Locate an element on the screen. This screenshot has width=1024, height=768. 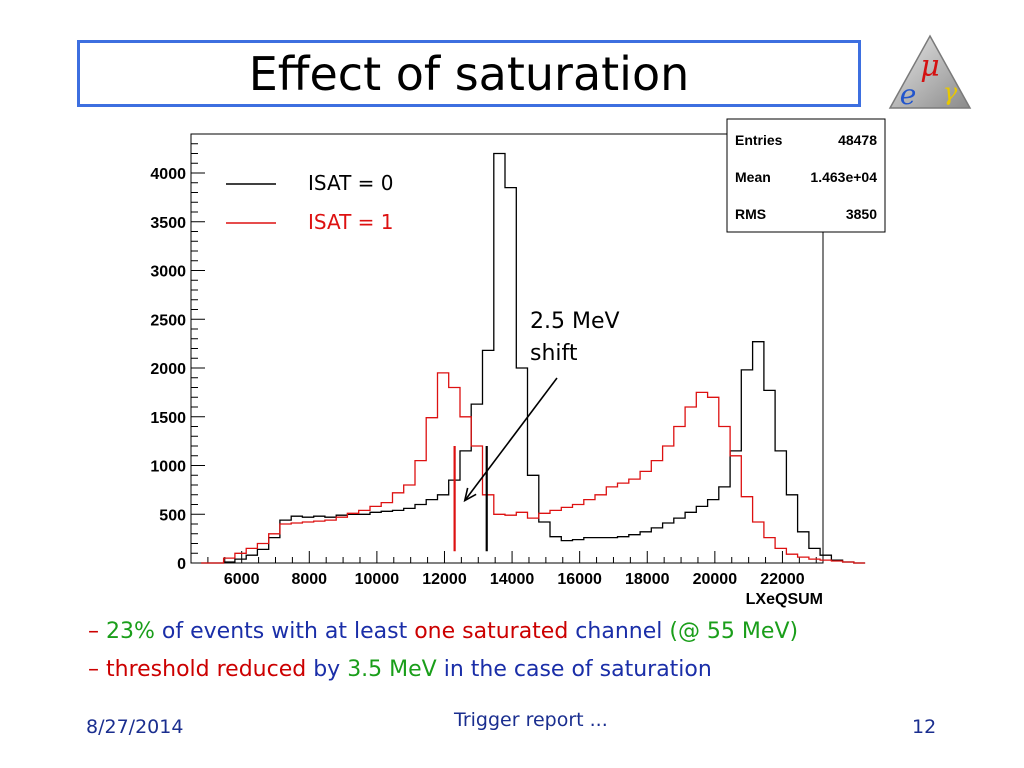
annotation-arrow is located at coordinates (511, 439).